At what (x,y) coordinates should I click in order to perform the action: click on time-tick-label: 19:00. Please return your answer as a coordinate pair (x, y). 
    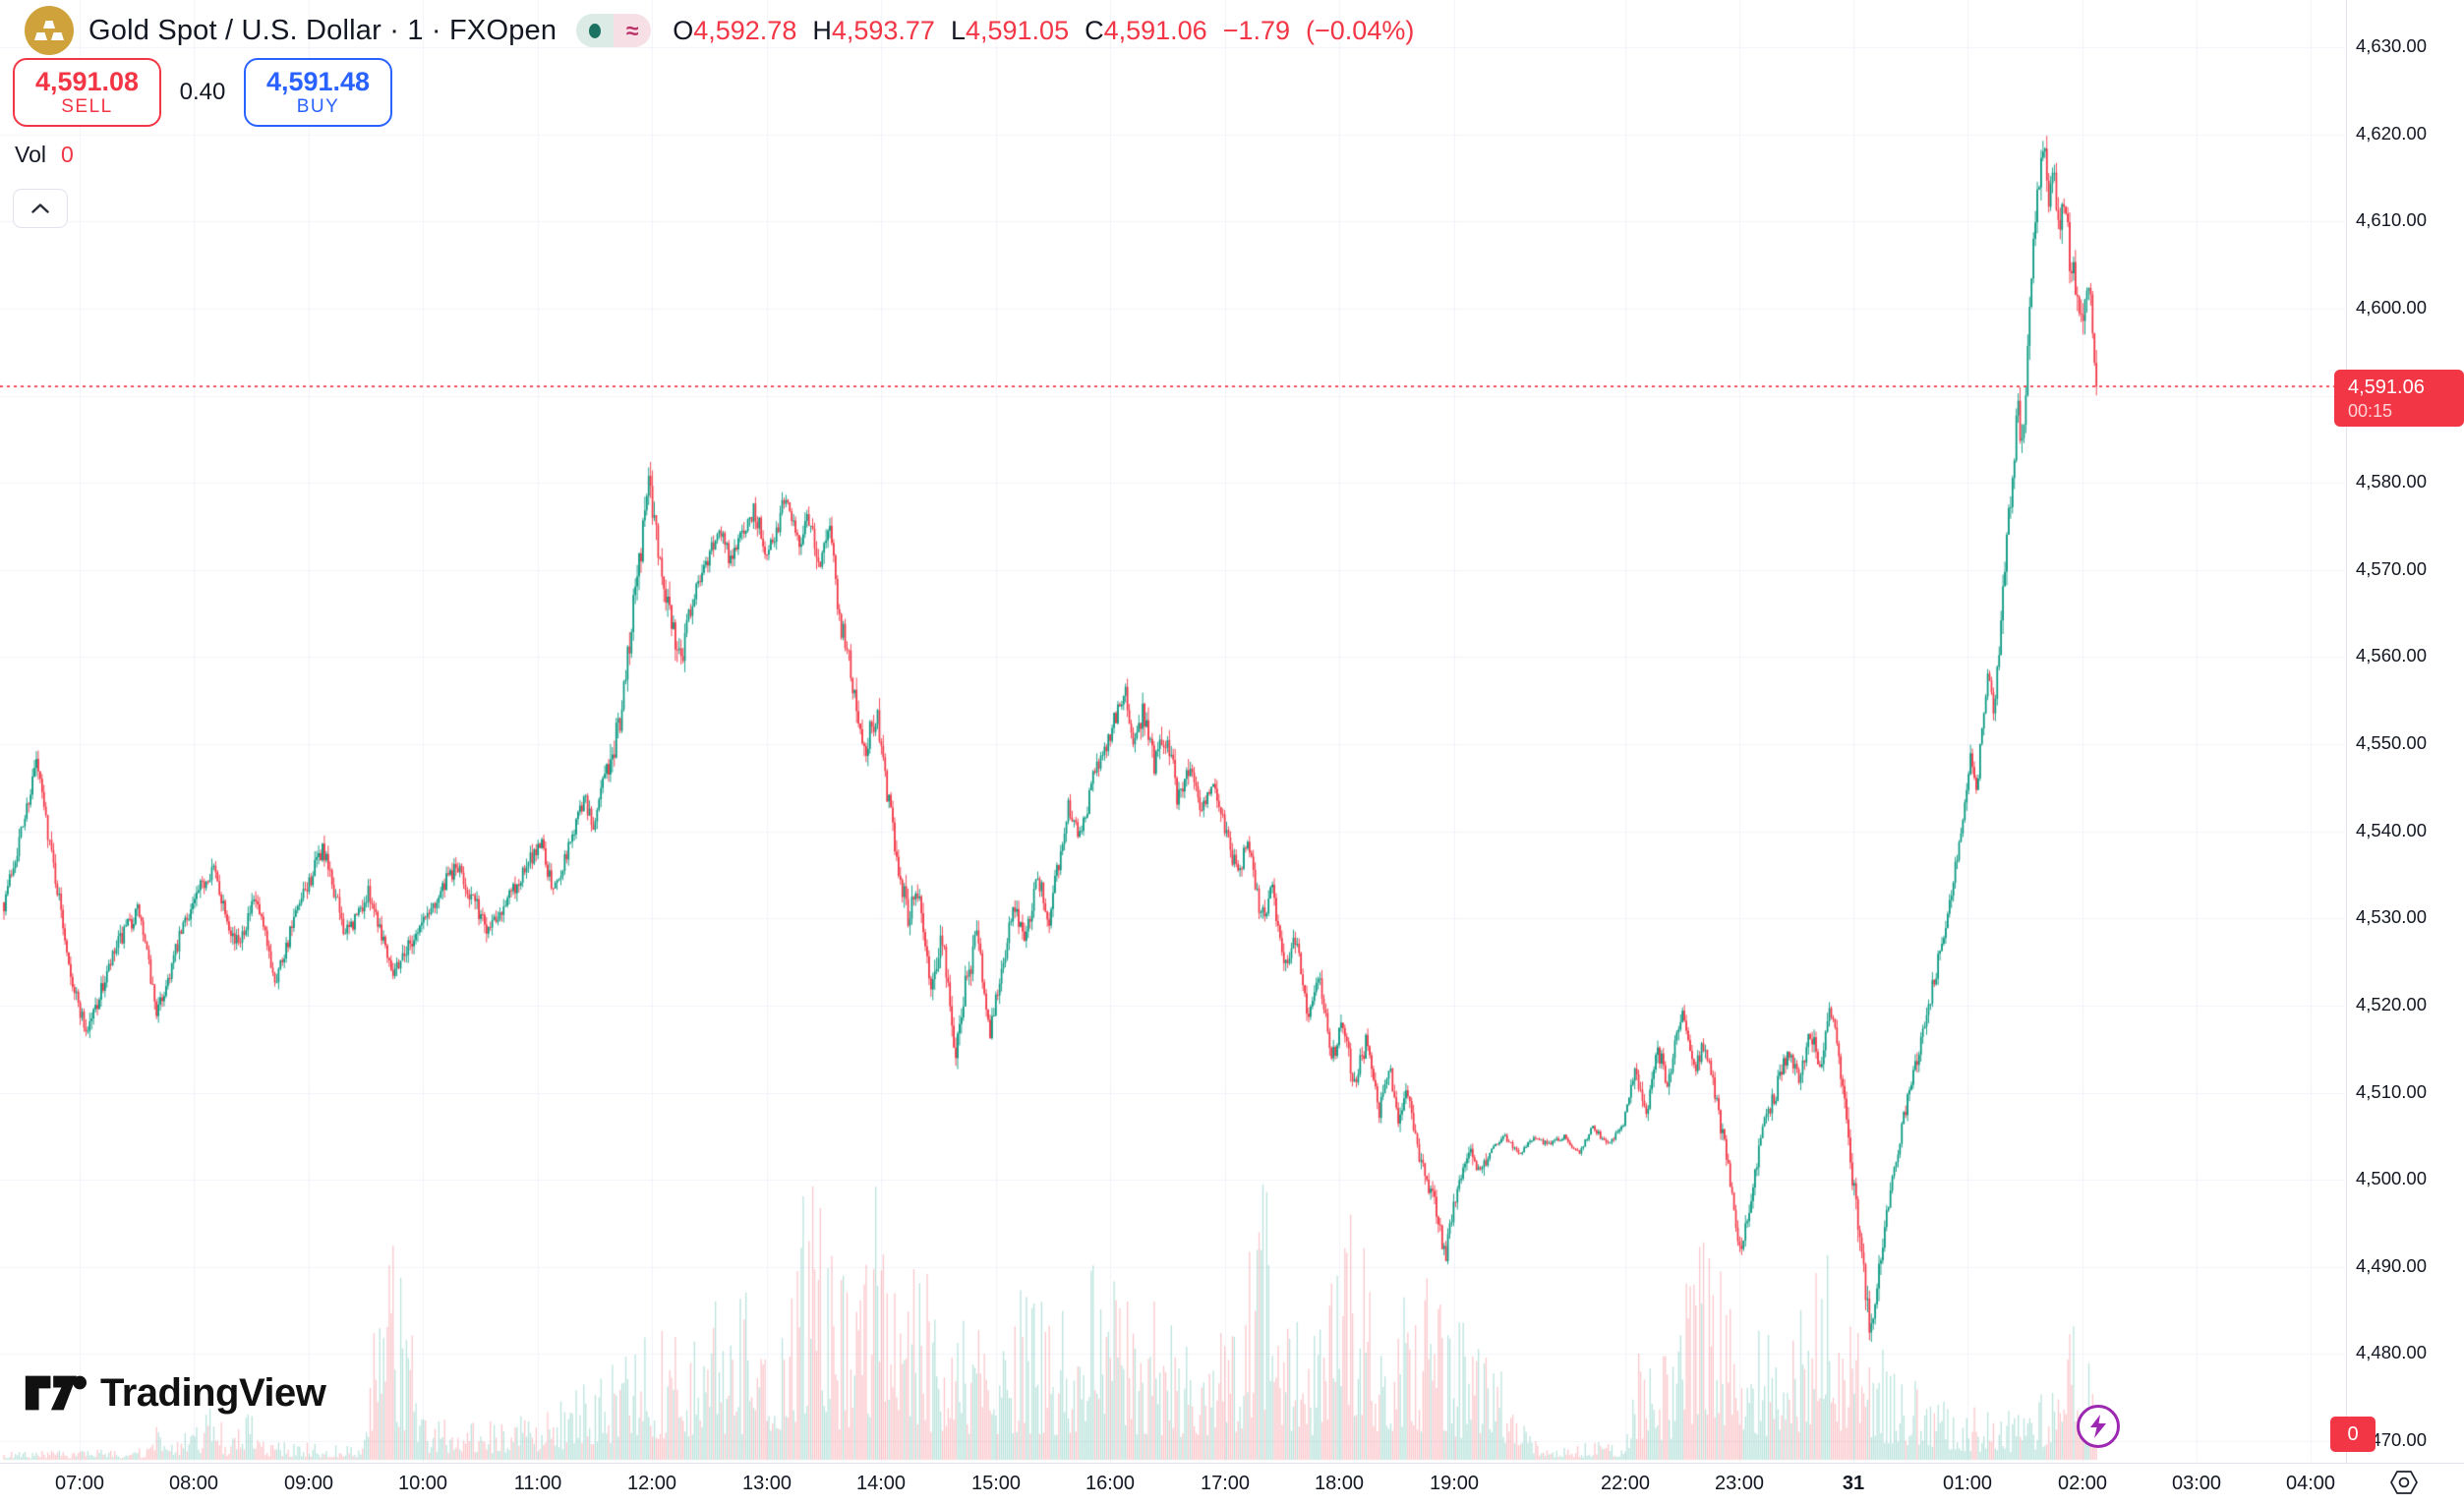
    Looking at the image, I should click on (1454, 1483).